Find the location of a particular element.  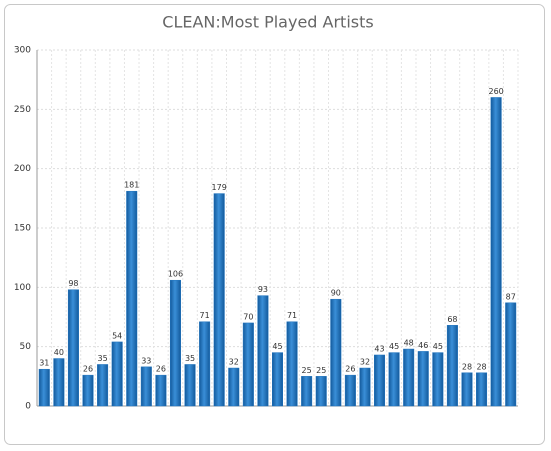

value-label: 68 is located at coordinates (452, 319).